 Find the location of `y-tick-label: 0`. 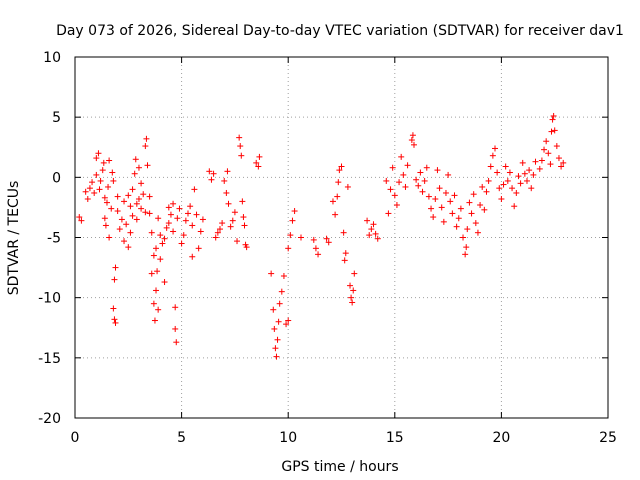

y-tick-label: 0 is located at coordinates (56, 178).